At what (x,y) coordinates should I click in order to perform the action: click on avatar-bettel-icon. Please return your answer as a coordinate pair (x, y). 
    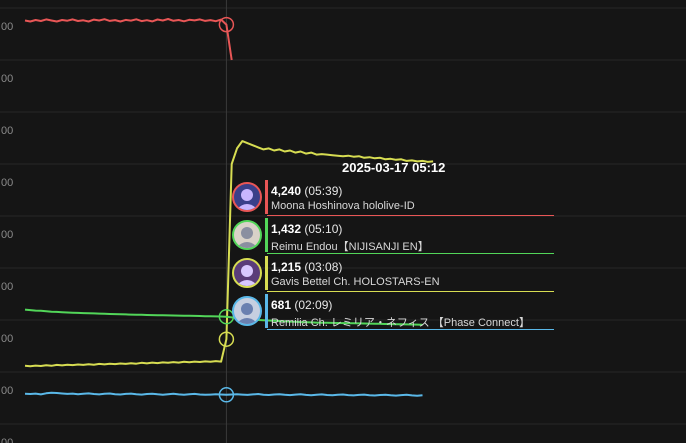
    Looking at the image, I should click on (247, 275).